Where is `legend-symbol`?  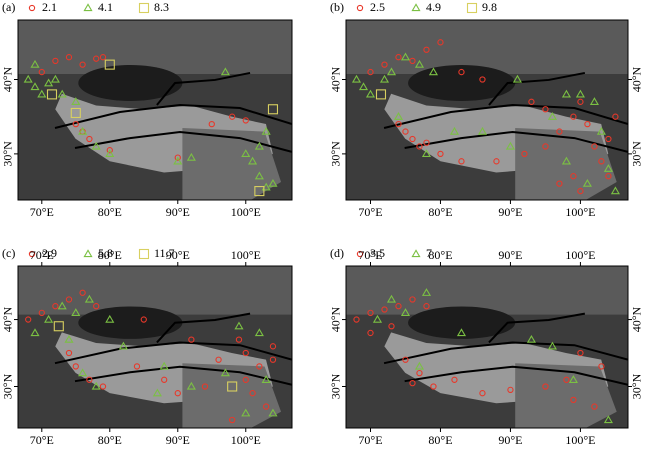 legend-symbol is located at coordinates (472, 8).